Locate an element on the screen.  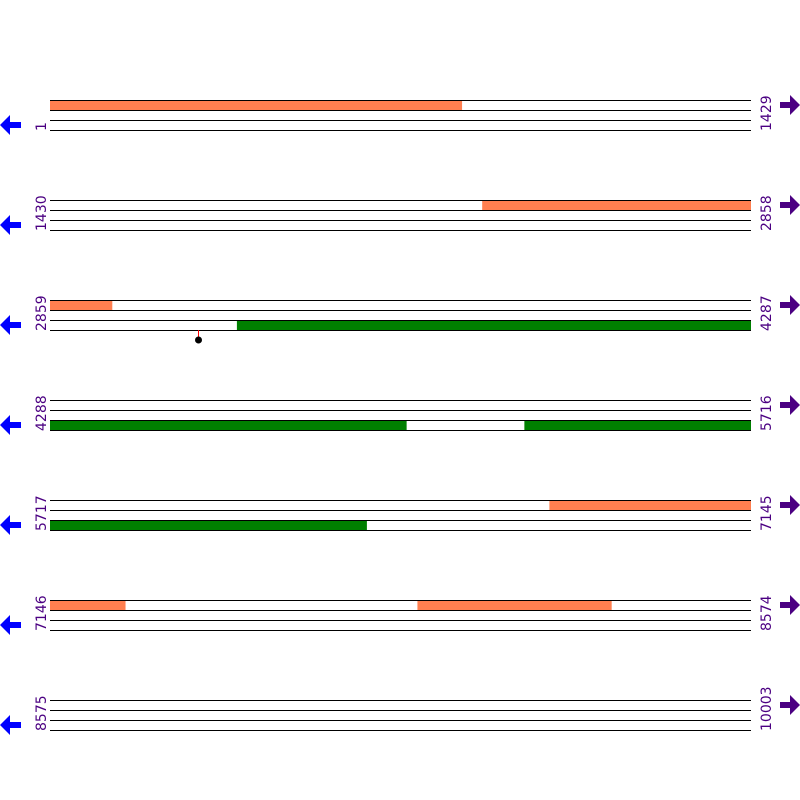
row-end-label: 7145 is located at coordinates (767, 513).